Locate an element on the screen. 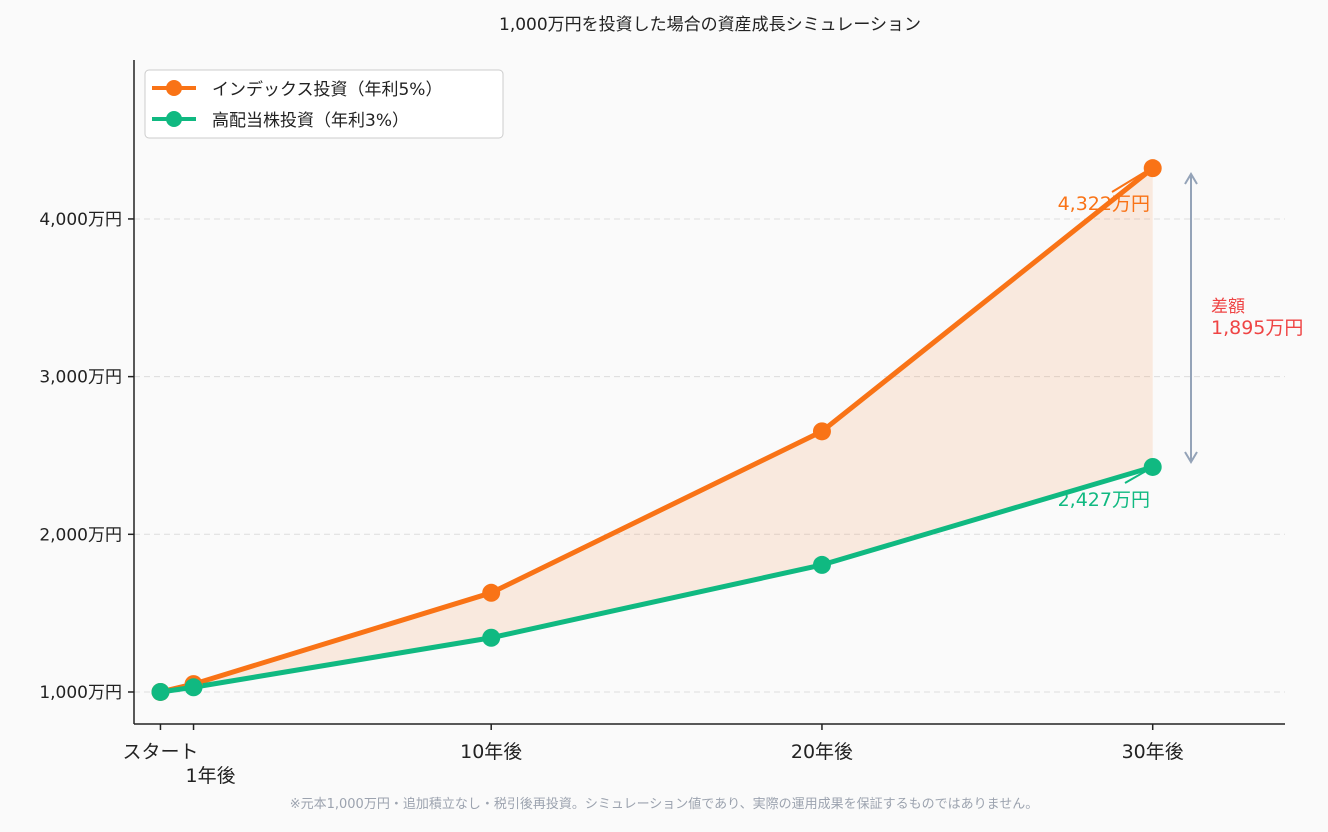 Image resolution: width=1328 pixels, height=832 pixels. legend-marker-dividend is located at coordinates (174, 119).